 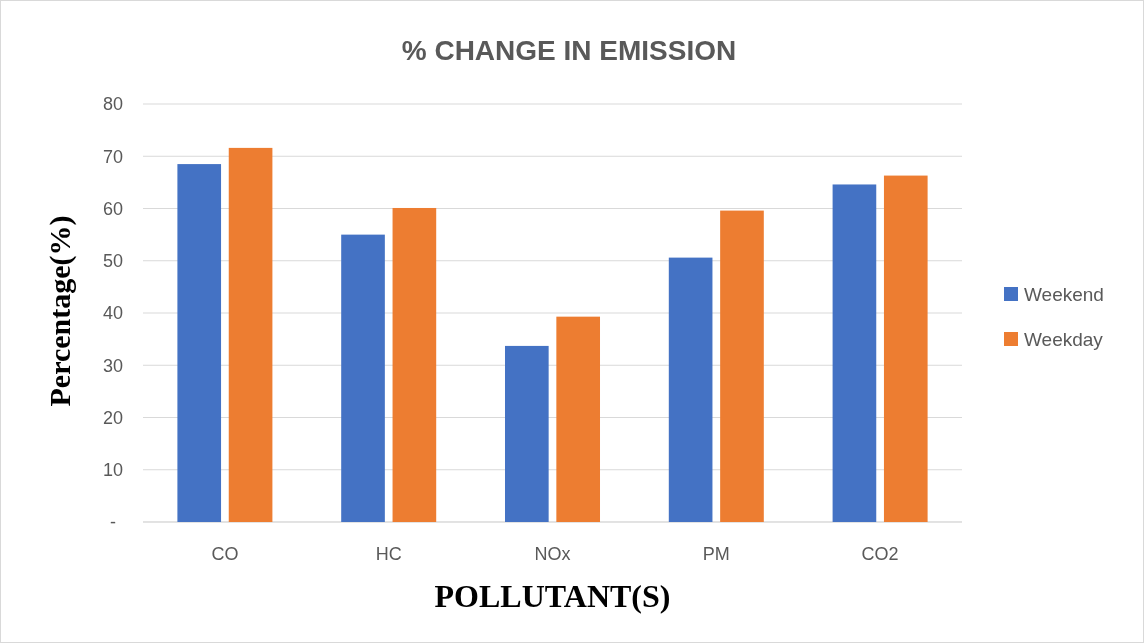 What do you see at coordinates (225, 554) in the screenshot?
I see `x-tick-label: CO` at bounding box center [225, 554].